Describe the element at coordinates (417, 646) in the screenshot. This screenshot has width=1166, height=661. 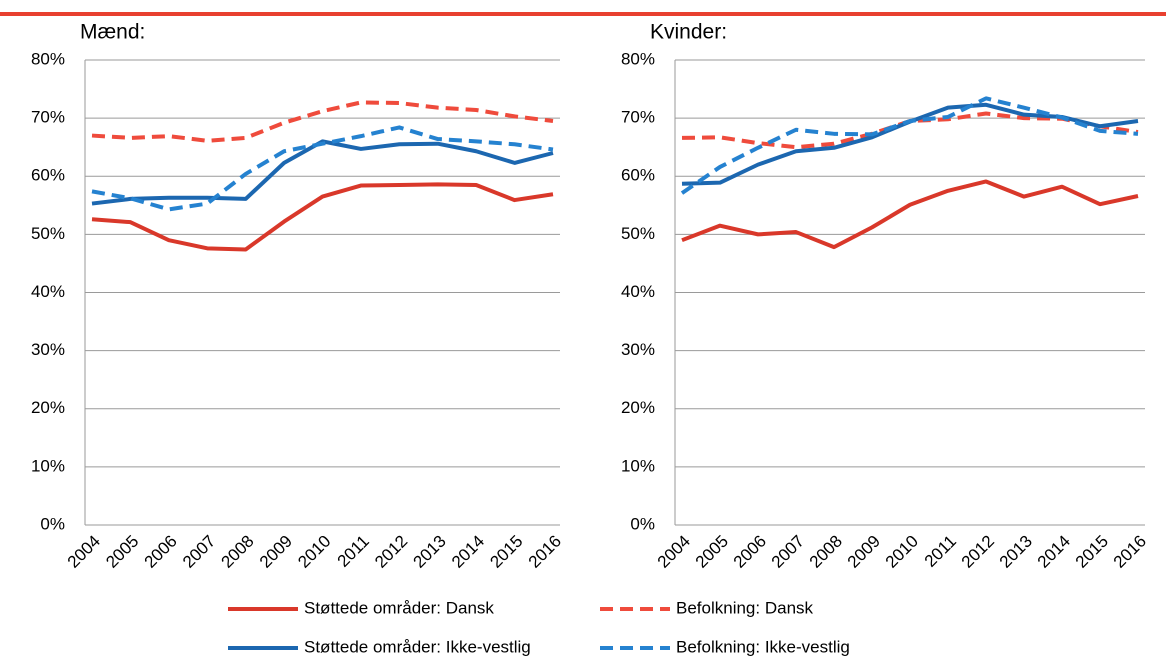
I see `legend-label: Støttede områder: Ikke-vestlig` at that location.